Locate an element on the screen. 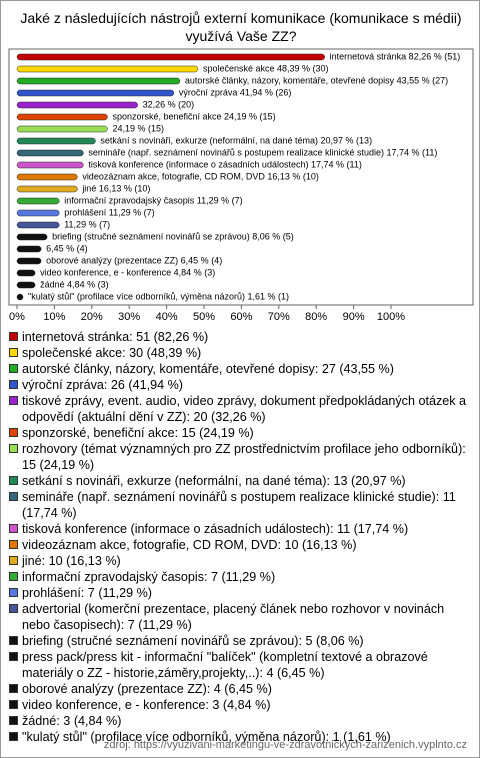  x-tick-label: 100% is located at coordinates (391, 317).